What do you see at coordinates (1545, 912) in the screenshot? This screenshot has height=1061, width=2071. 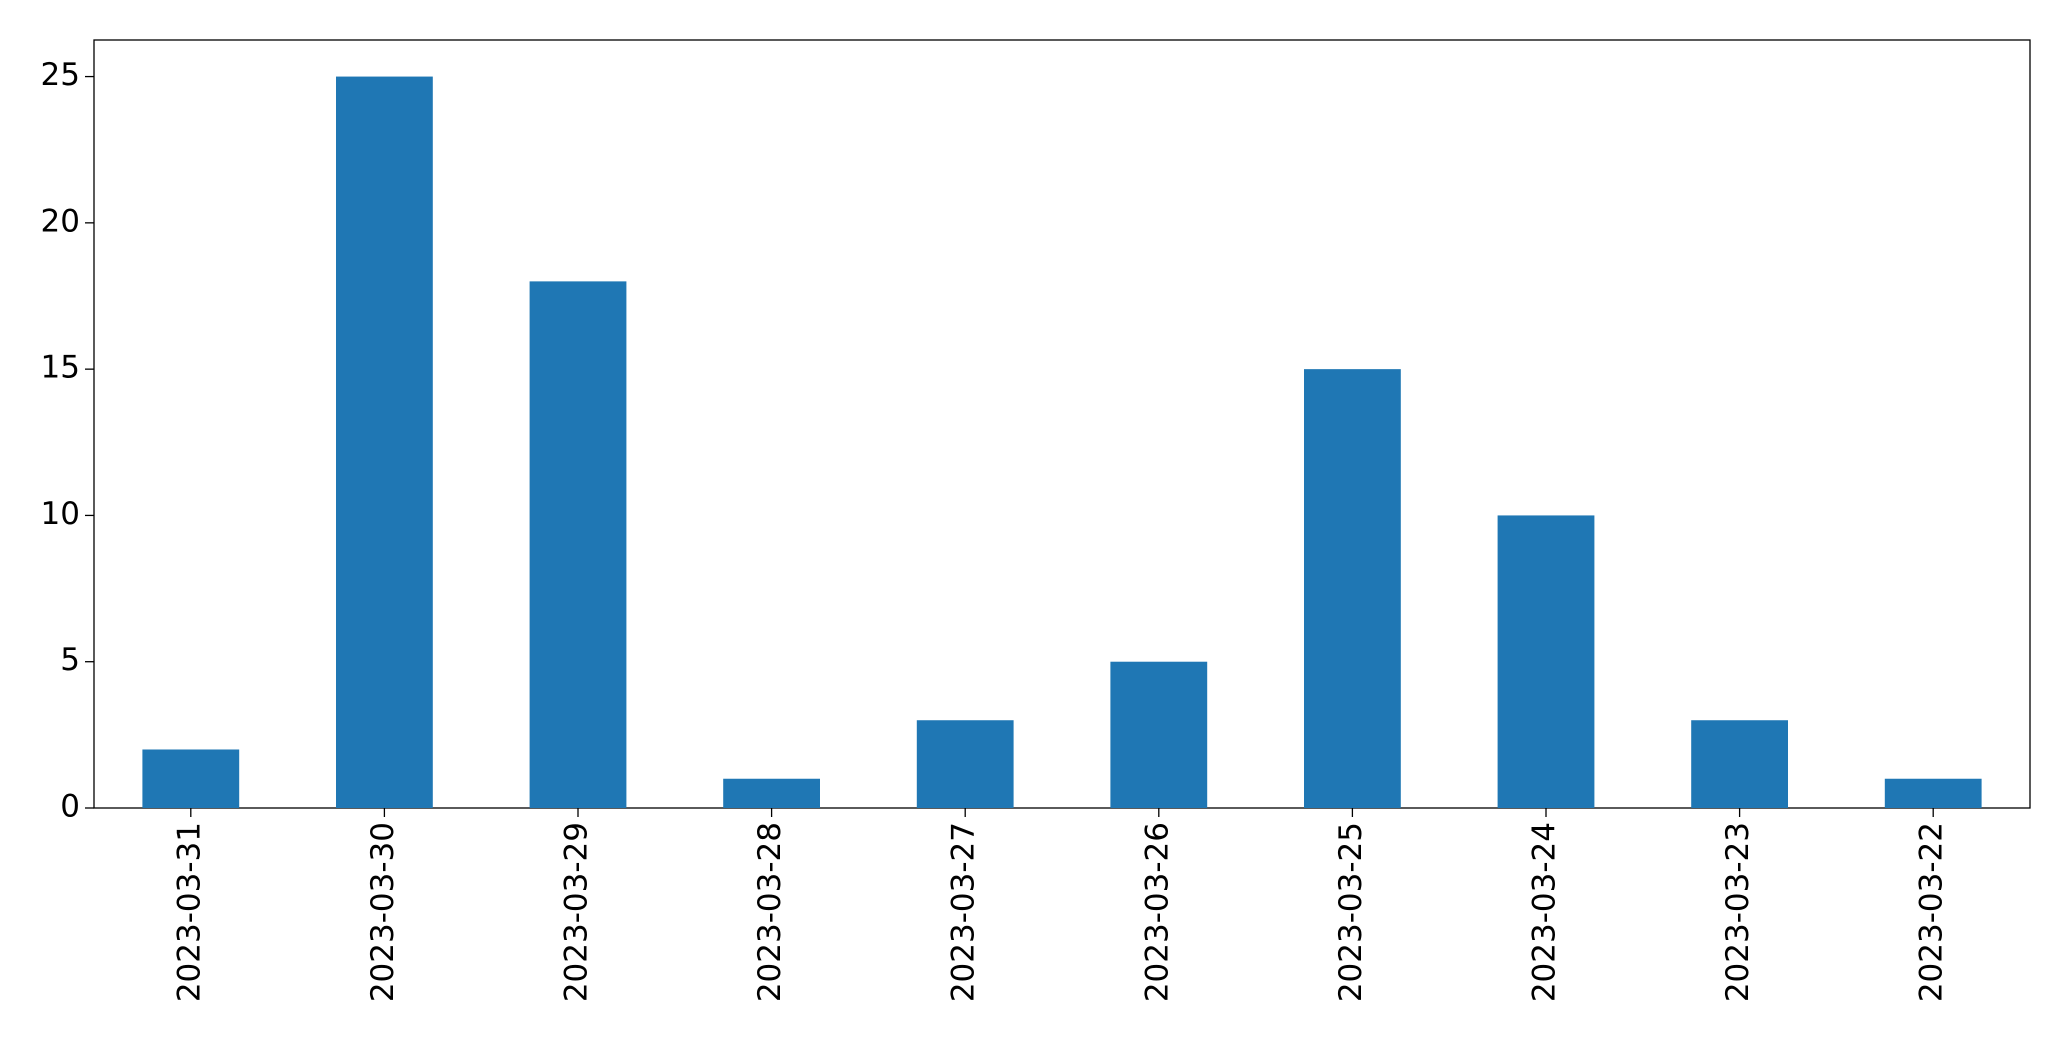 I see `x-tick-label: 2023-03-24` at bounding box center [1545, 912].